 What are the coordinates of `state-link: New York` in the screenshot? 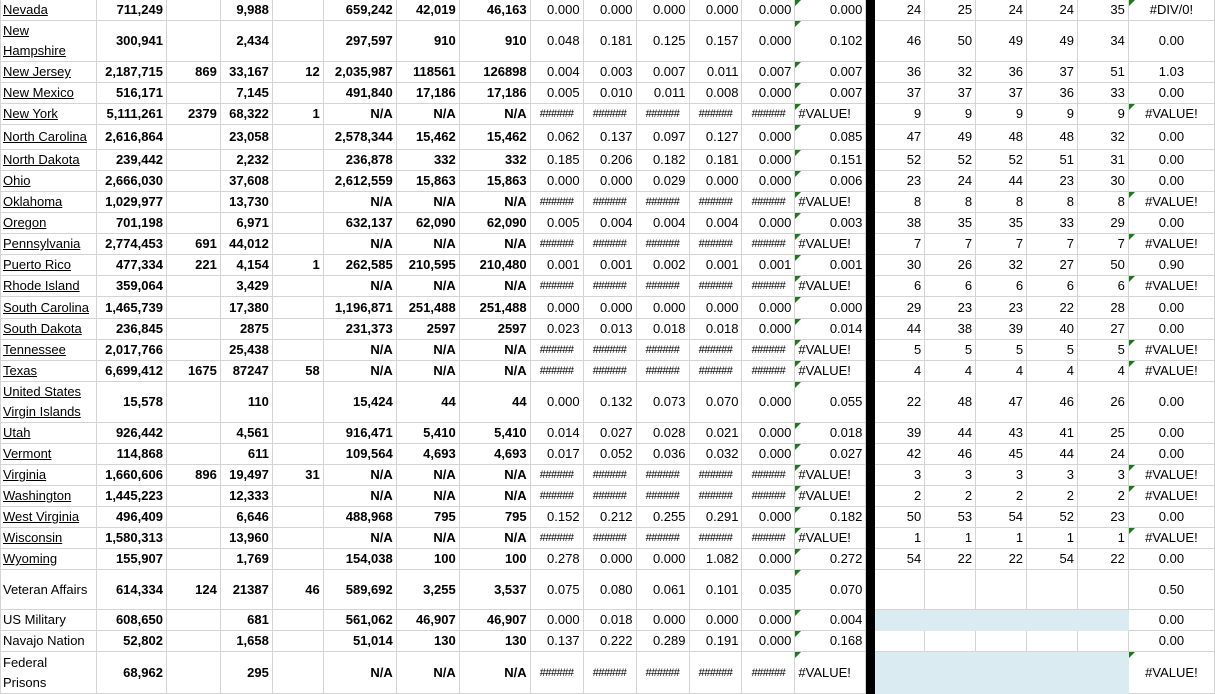 It's located at (30, 113).